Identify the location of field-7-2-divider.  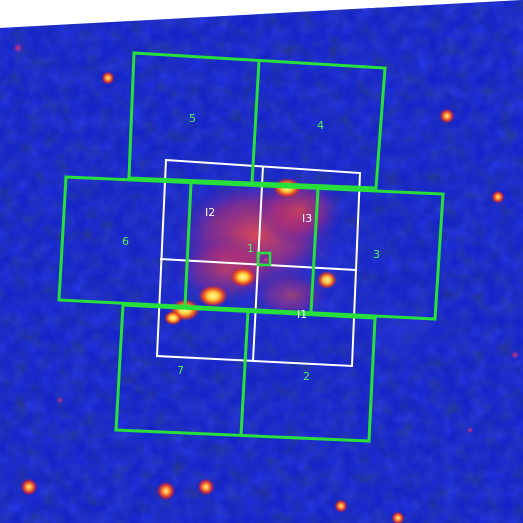
(244, 373).